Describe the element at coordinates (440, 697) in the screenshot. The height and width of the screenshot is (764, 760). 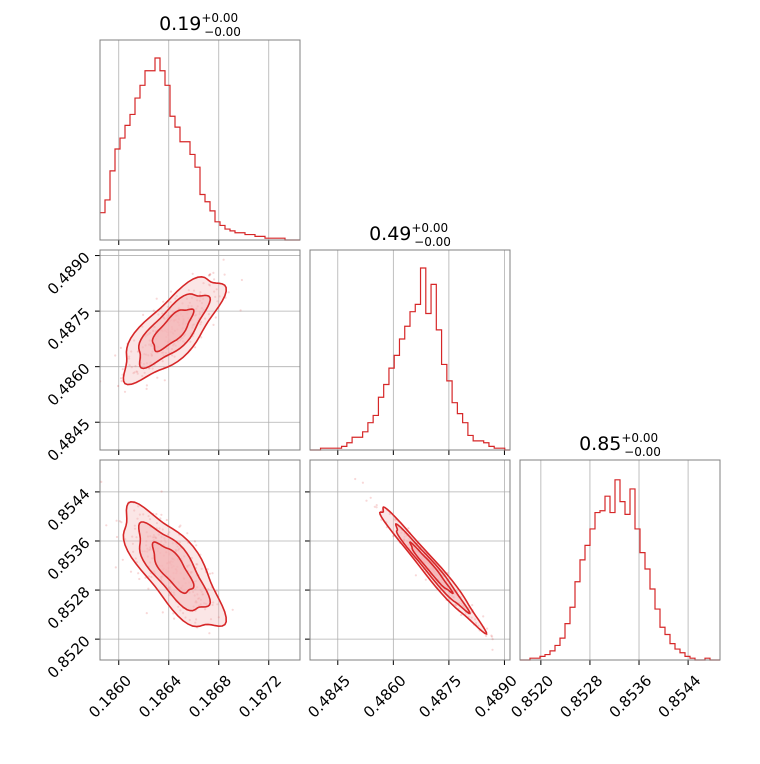
I see `tick-label-x: 0.4875` at that location.